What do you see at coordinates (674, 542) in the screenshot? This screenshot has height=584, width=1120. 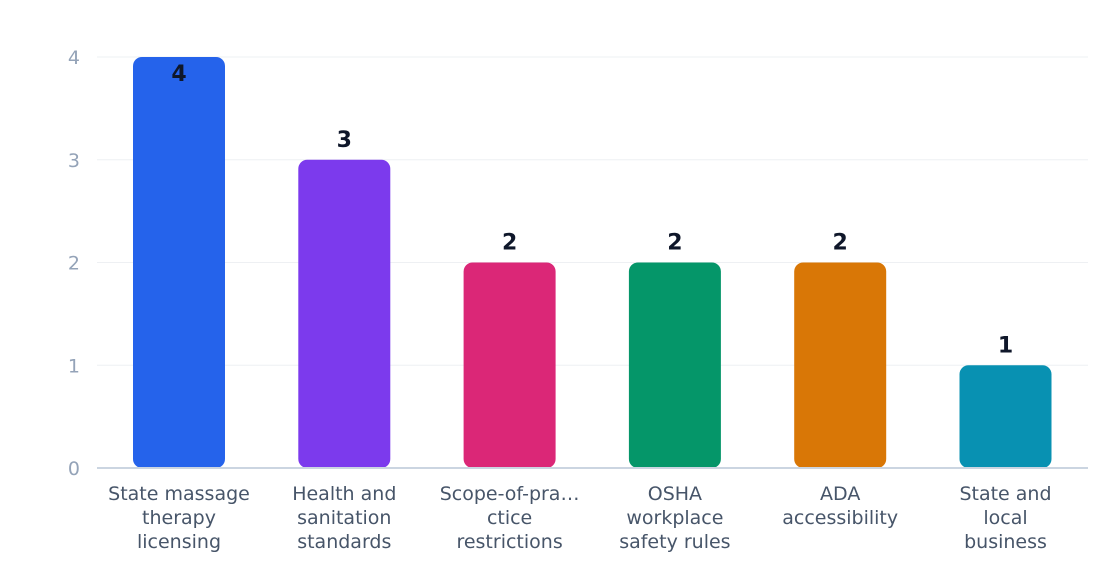 I see `x-tick-label: safety rules` at bounding box center [674, 542].